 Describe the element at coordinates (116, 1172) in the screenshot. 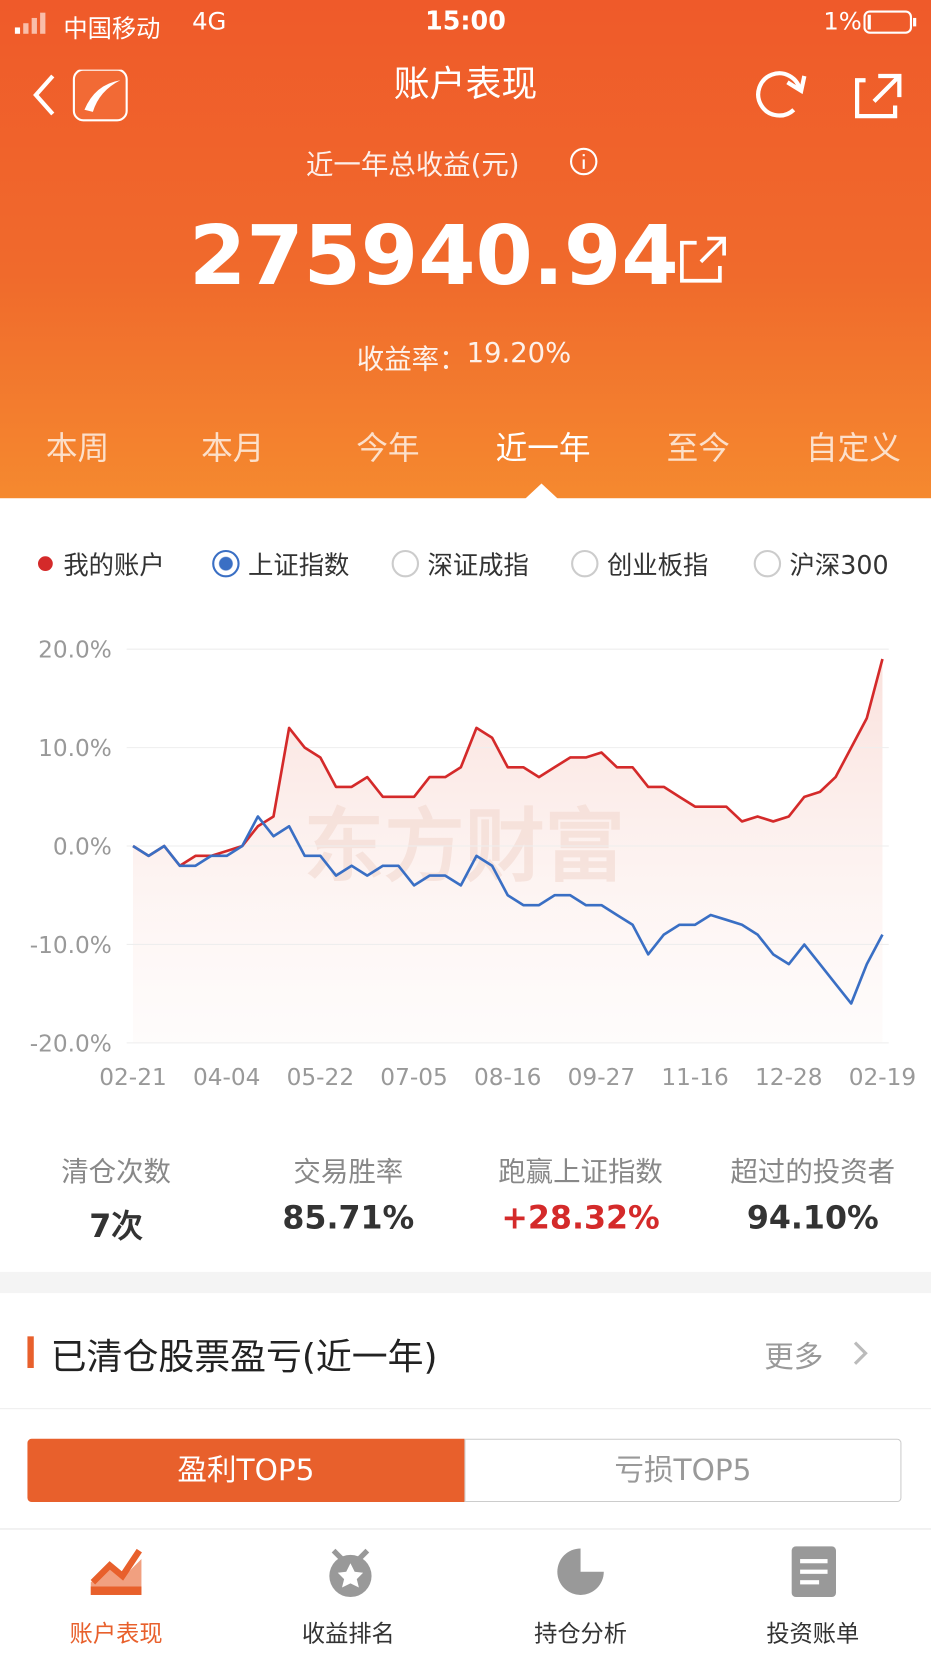

I see `stat-label: 清仓次数` at that location.